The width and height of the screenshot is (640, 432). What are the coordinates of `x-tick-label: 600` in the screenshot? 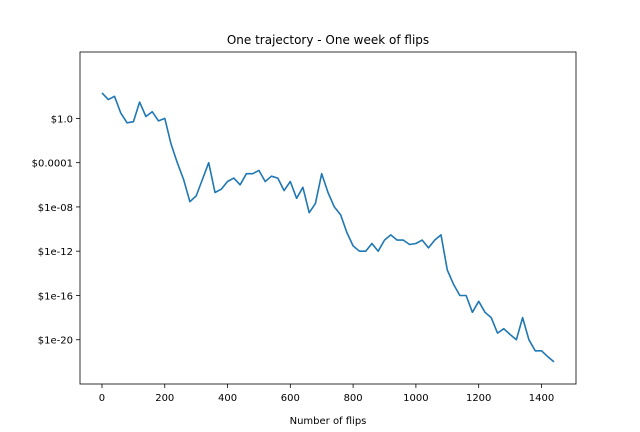 It's located at (290, 398).